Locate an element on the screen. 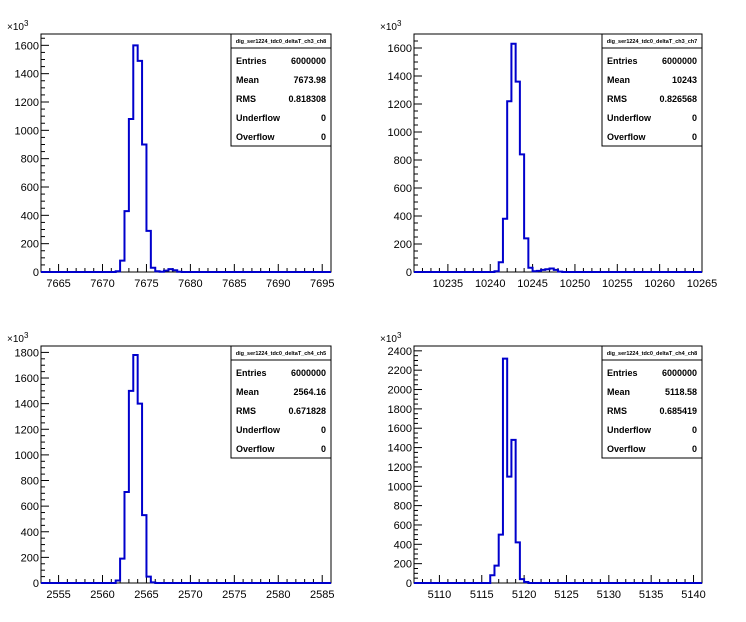 The height and width of the screenshot is (622, 746). stats-value: 0.818308 is located at coordinates (307, 99).